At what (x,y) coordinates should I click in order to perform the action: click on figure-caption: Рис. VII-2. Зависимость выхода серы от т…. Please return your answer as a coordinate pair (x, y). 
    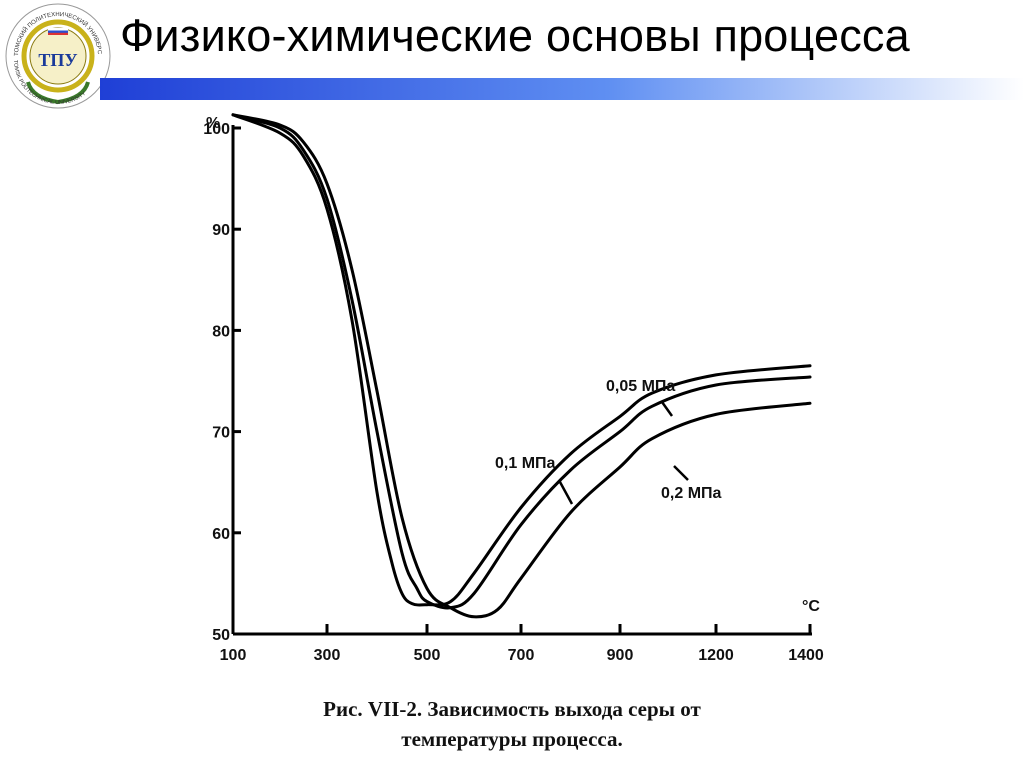
    Looking at the image, I should click on (512, 724).